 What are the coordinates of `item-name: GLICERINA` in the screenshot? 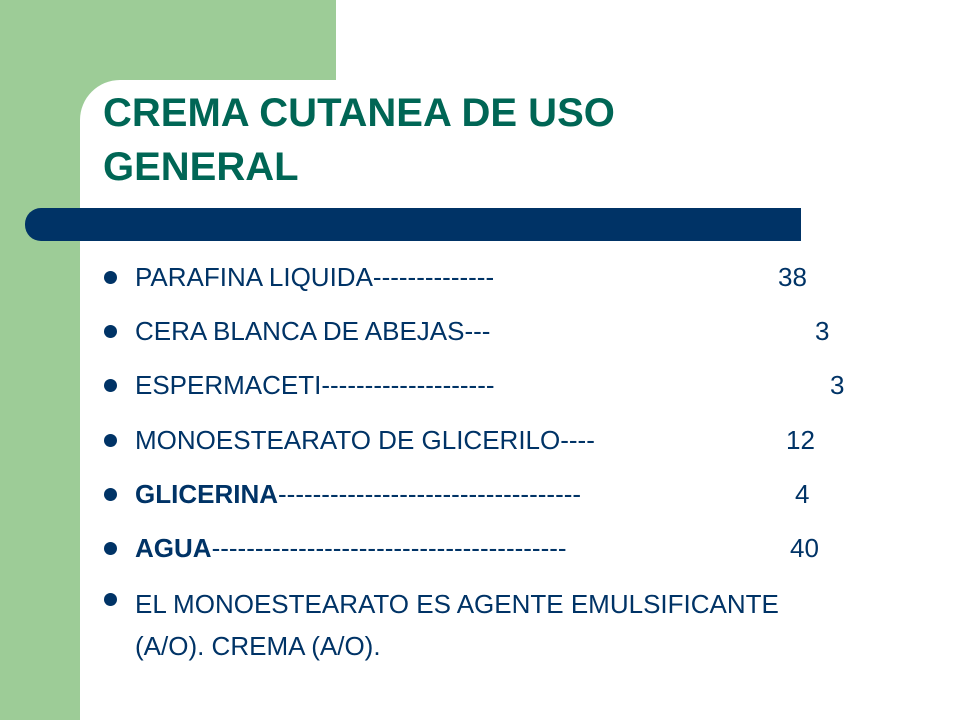 It's located at (206, 494).